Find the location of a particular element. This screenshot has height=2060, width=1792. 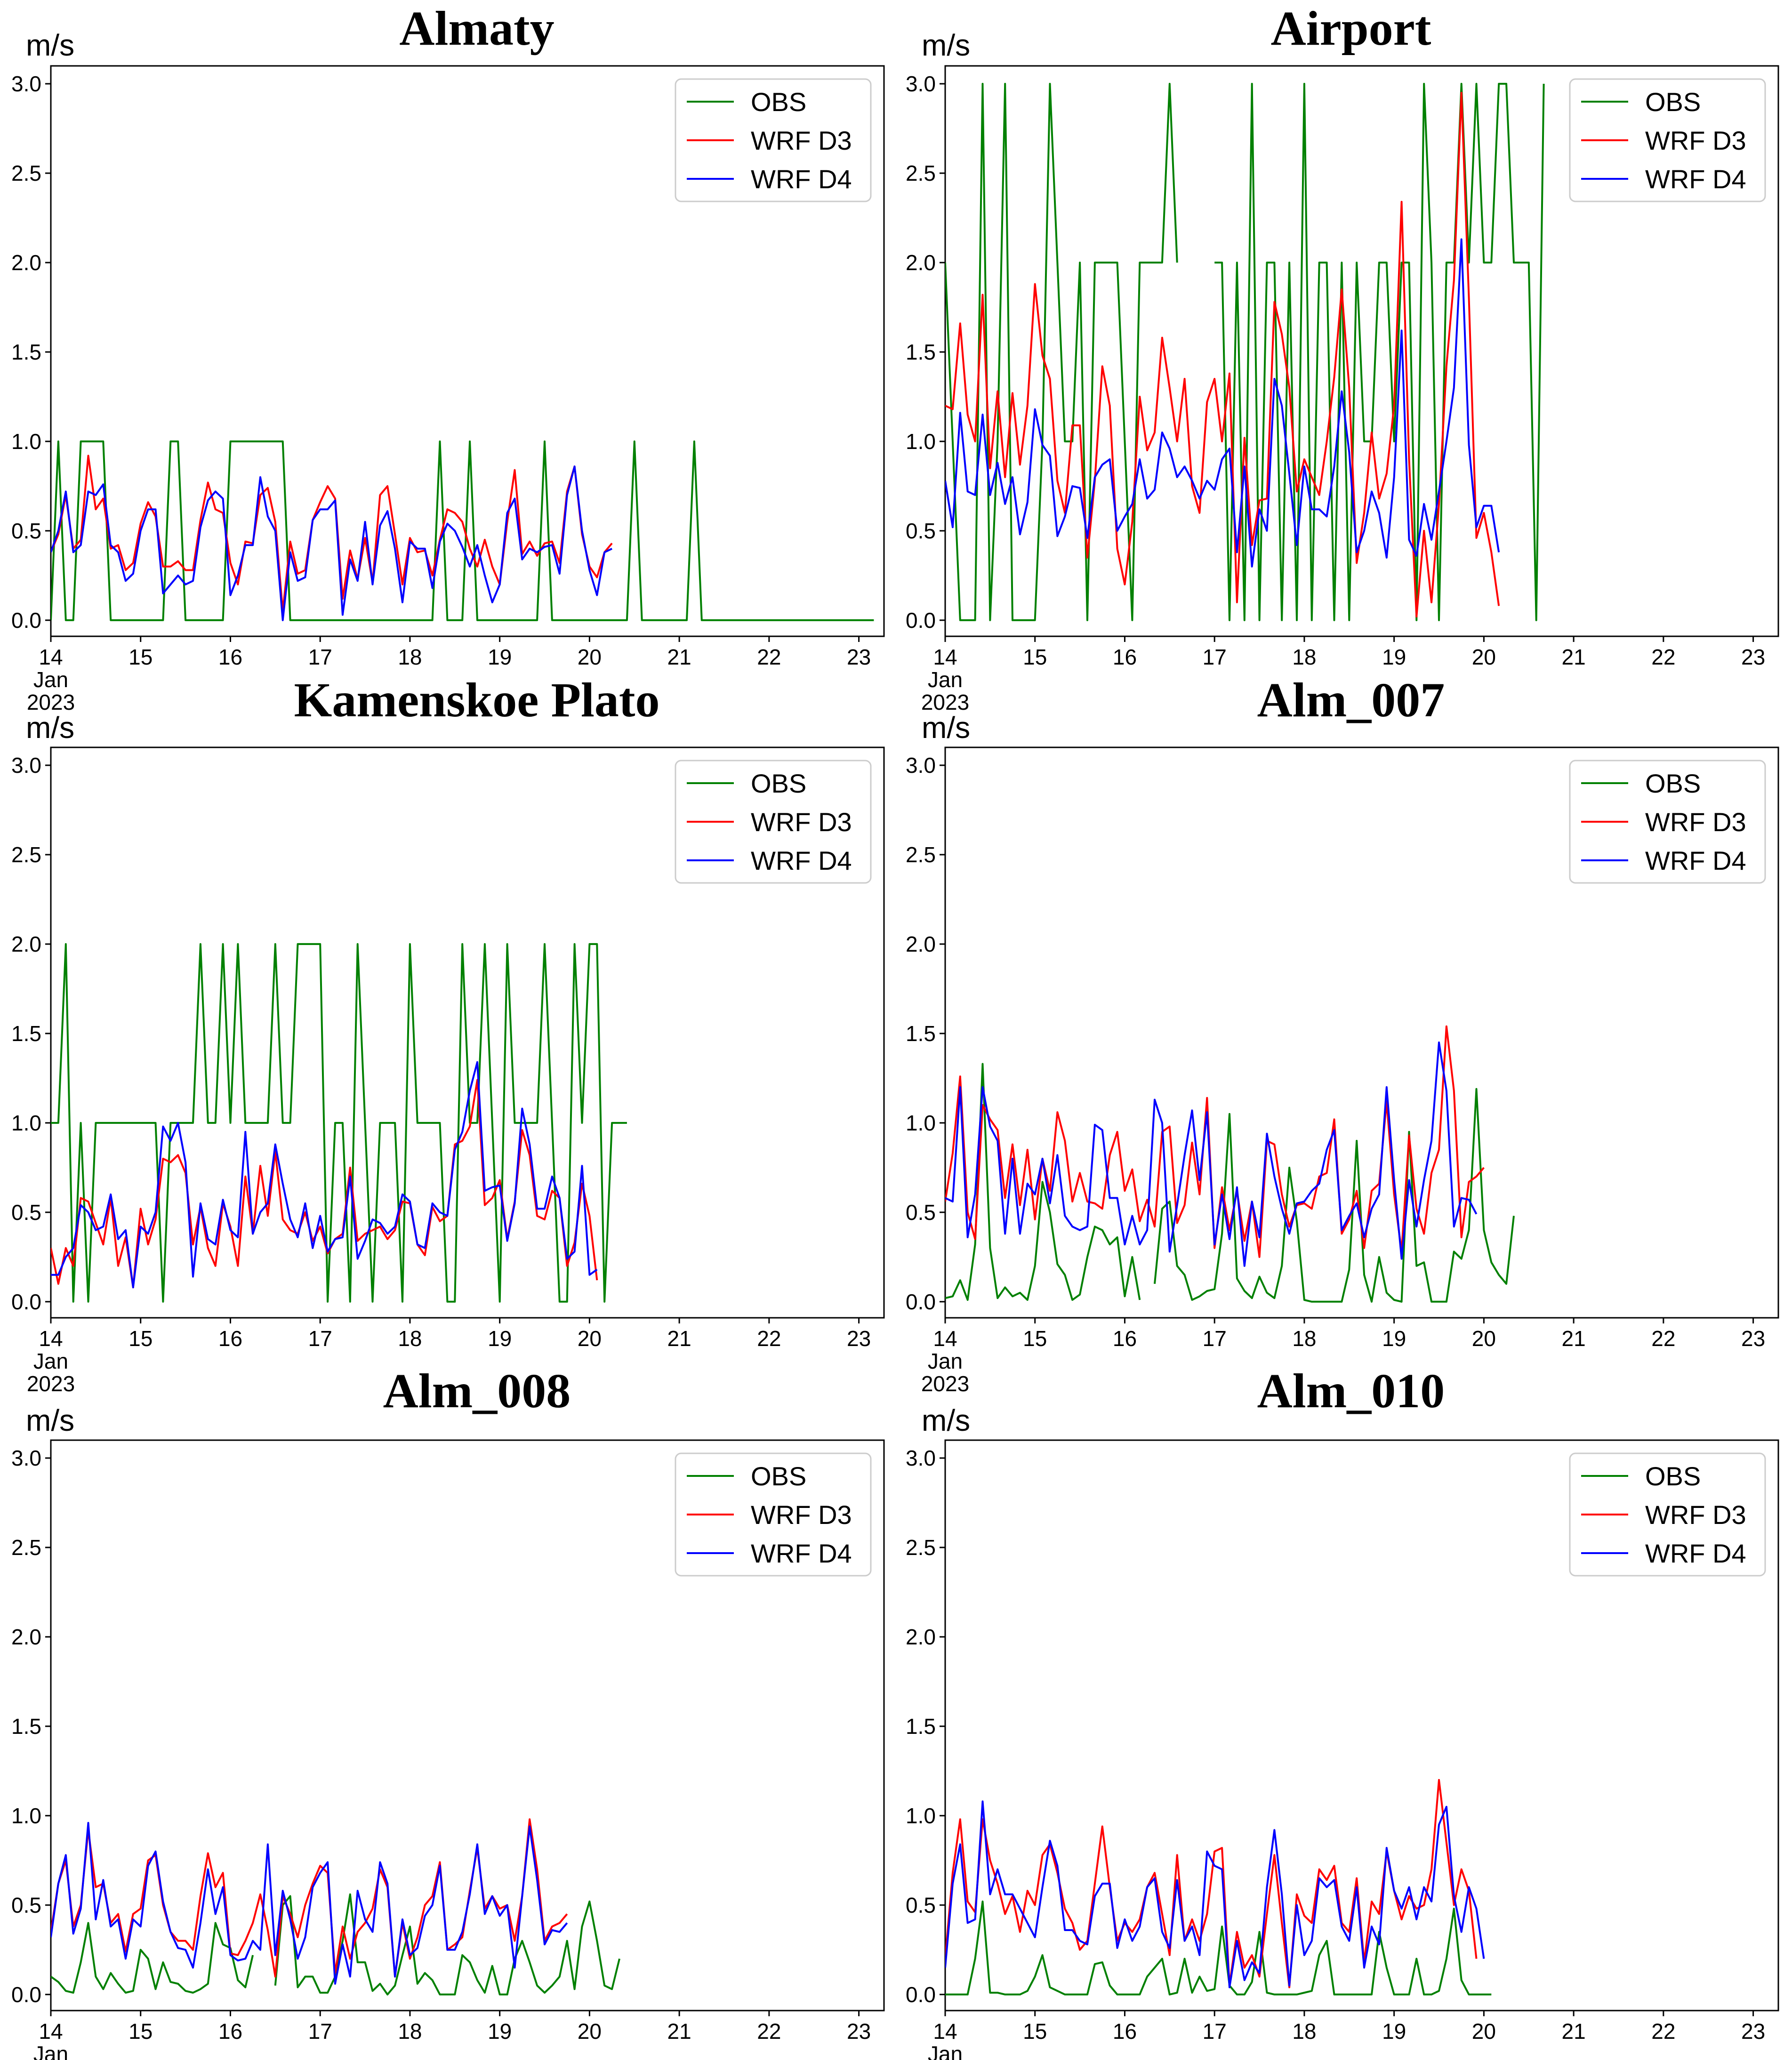

axes-frame is located at coordinates (1361, 1725).